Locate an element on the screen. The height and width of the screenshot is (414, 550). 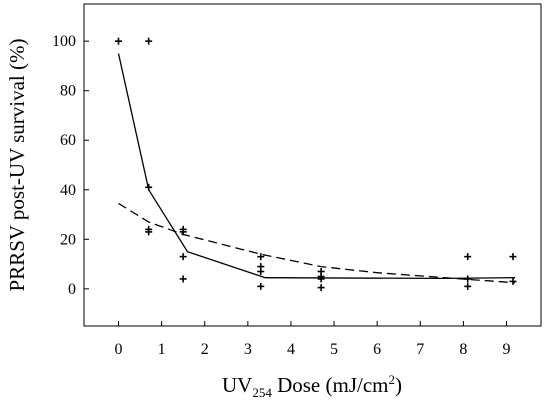
x-tick-label: 8 is located at coordinates (463, 349).